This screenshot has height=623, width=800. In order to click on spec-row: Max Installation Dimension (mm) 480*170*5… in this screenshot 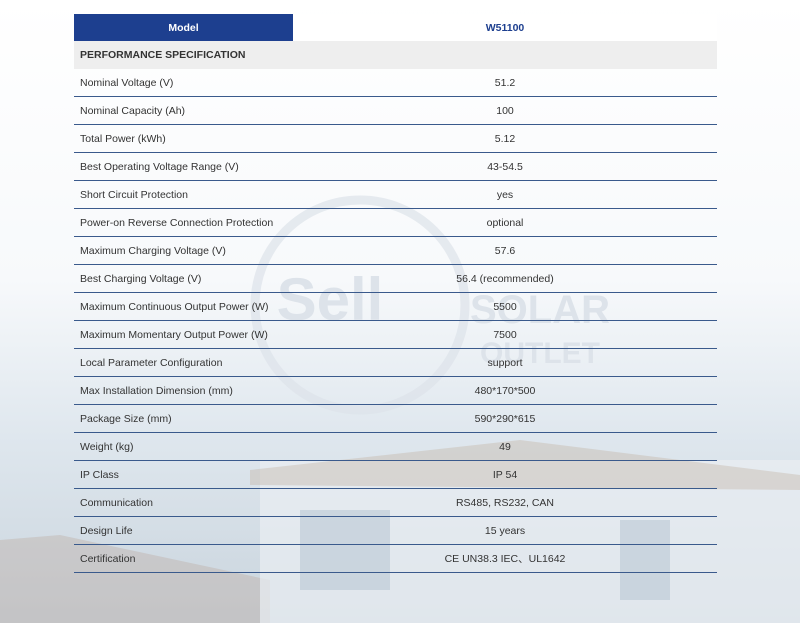, I will do `click(395, 390)`.